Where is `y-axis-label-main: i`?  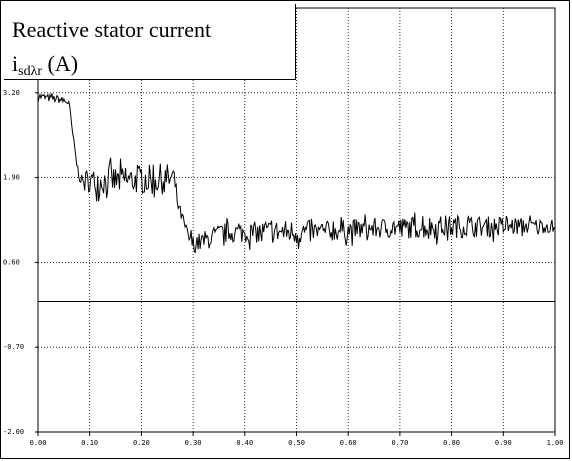 y-axis-label-main: i is located at coordinates (15, 63).